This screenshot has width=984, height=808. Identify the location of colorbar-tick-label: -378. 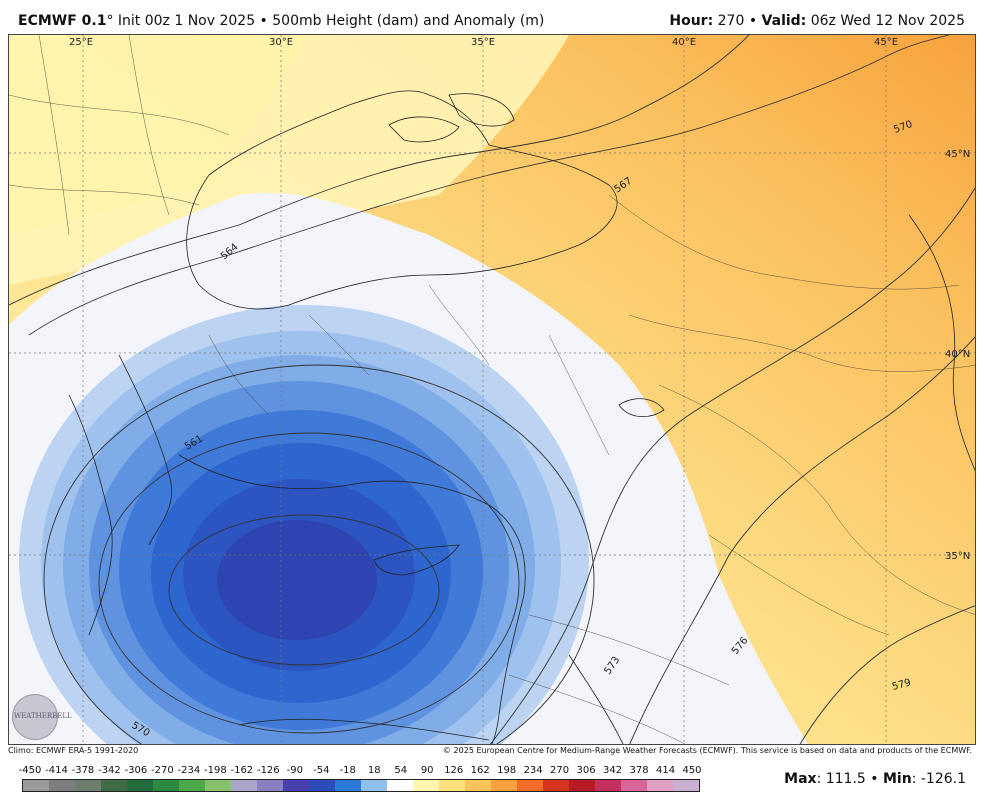
(83, 770).